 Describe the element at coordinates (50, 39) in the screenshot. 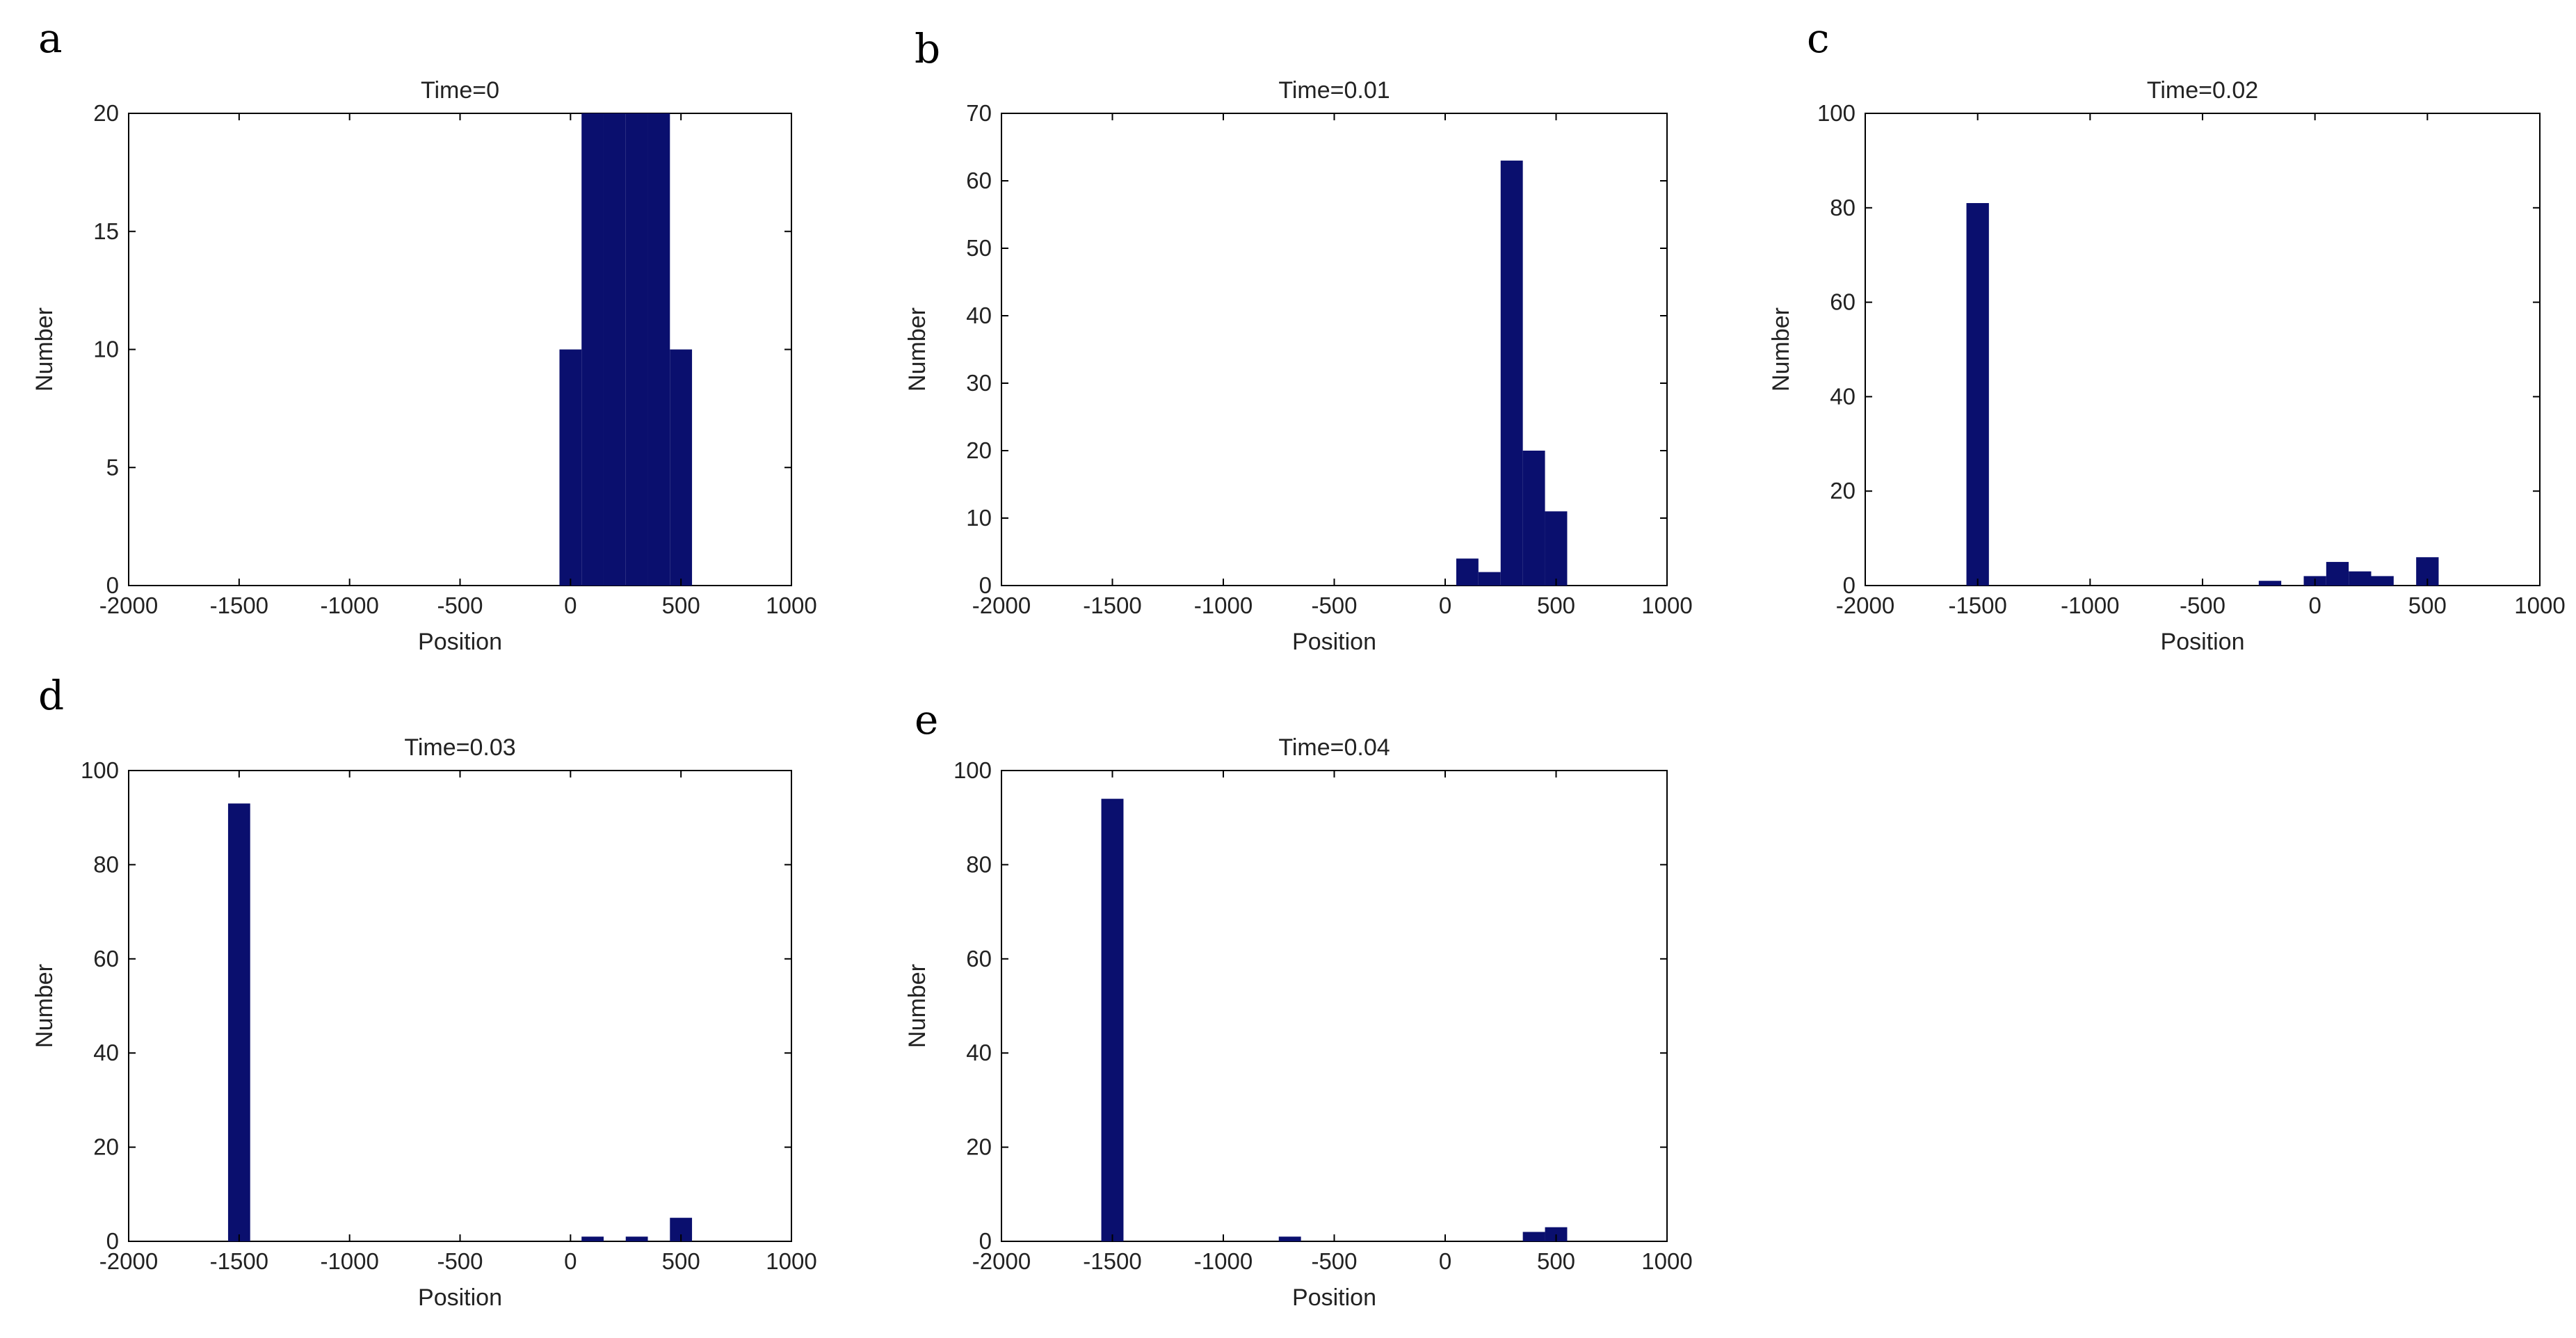

I see `panel-a-letter: a` at that location.